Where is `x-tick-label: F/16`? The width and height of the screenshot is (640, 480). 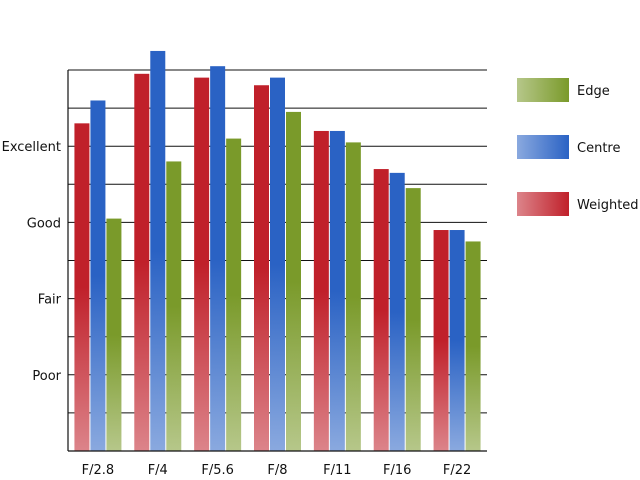 x-tick-label: F/16 is located at coordinates (397, 470).